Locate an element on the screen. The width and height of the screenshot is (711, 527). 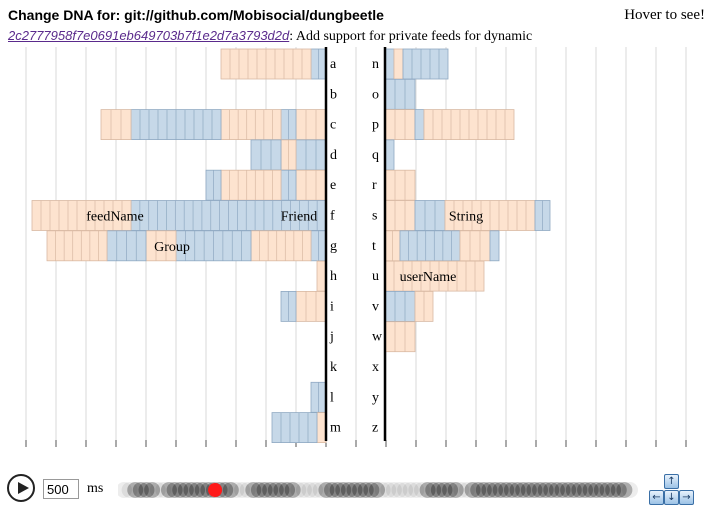
arrow-keys-control: ↑ ← ↓ → is located at coordinates (671, 489).